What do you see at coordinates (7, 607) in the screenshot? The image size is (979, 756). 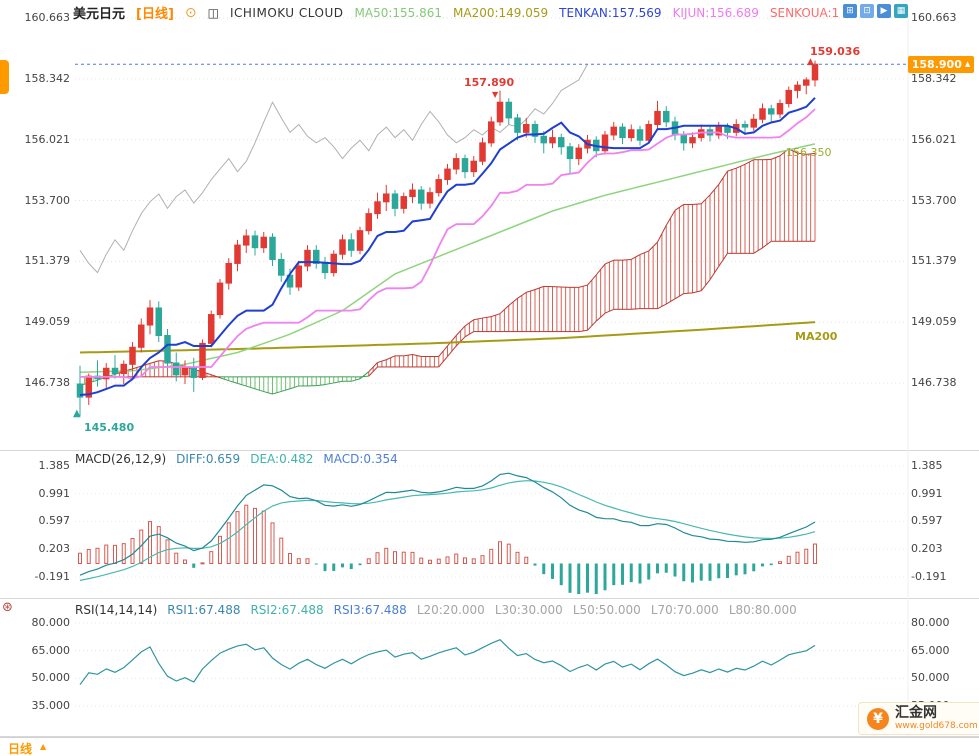 I see `indicator-settings-icon: ⊛` at bounding box center [7, 607].